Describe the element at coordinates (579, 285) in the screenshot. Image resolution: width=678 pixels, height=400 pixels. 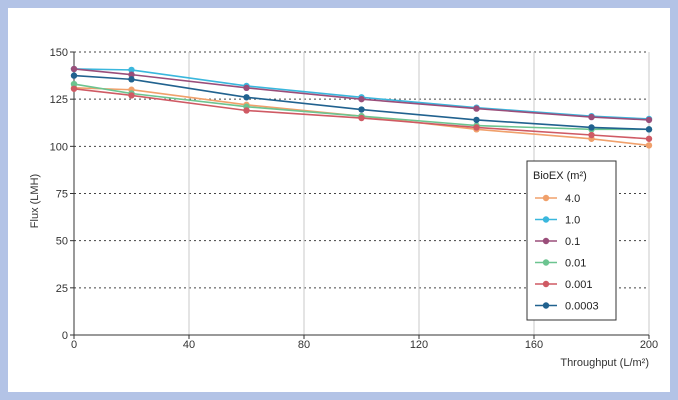
I see `legend-label: 0.001` at that location.